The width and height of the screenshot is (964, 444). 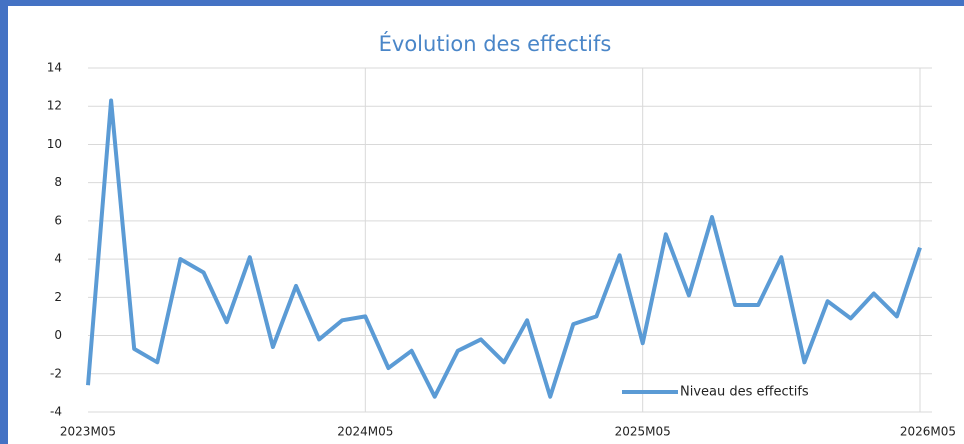 I want to click on legend-label: Niveau des effectifs, so click(x=744, y=392).